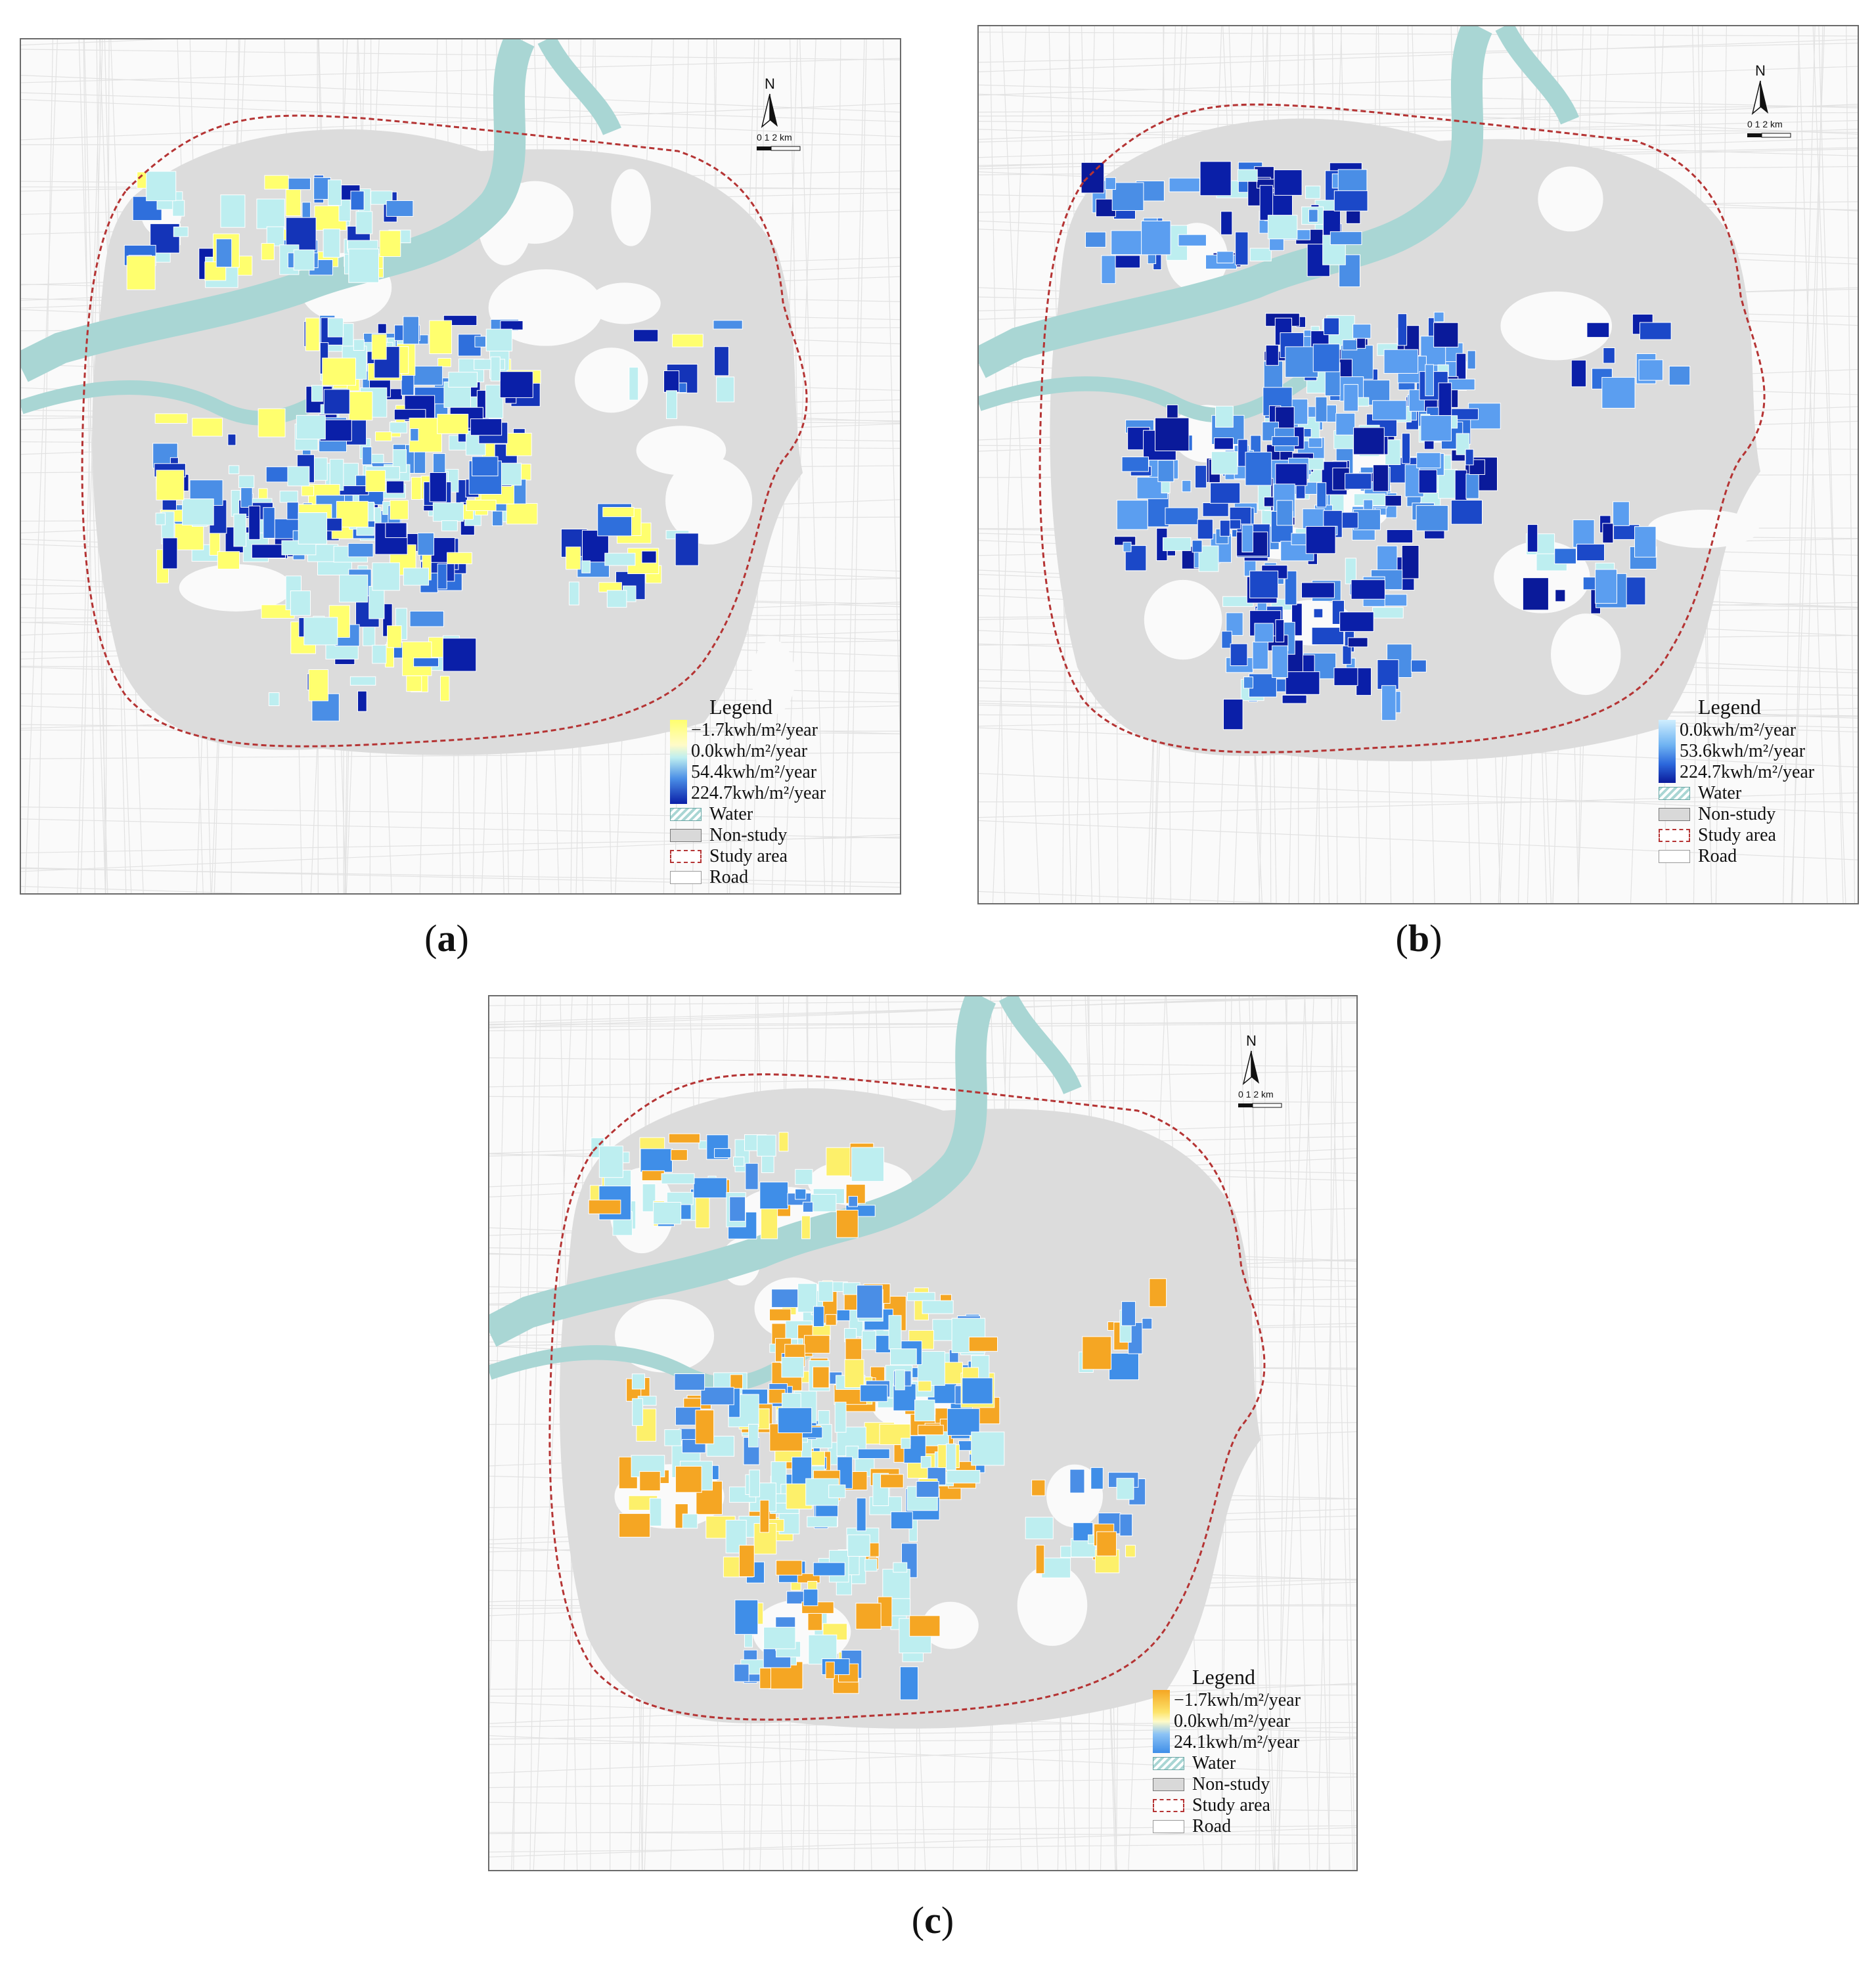  What do you see at coordinates (754, 772) in the screenshot?
I see `legend-stop: 54.4kwh/m²/year` at bounding box center [754, 772].